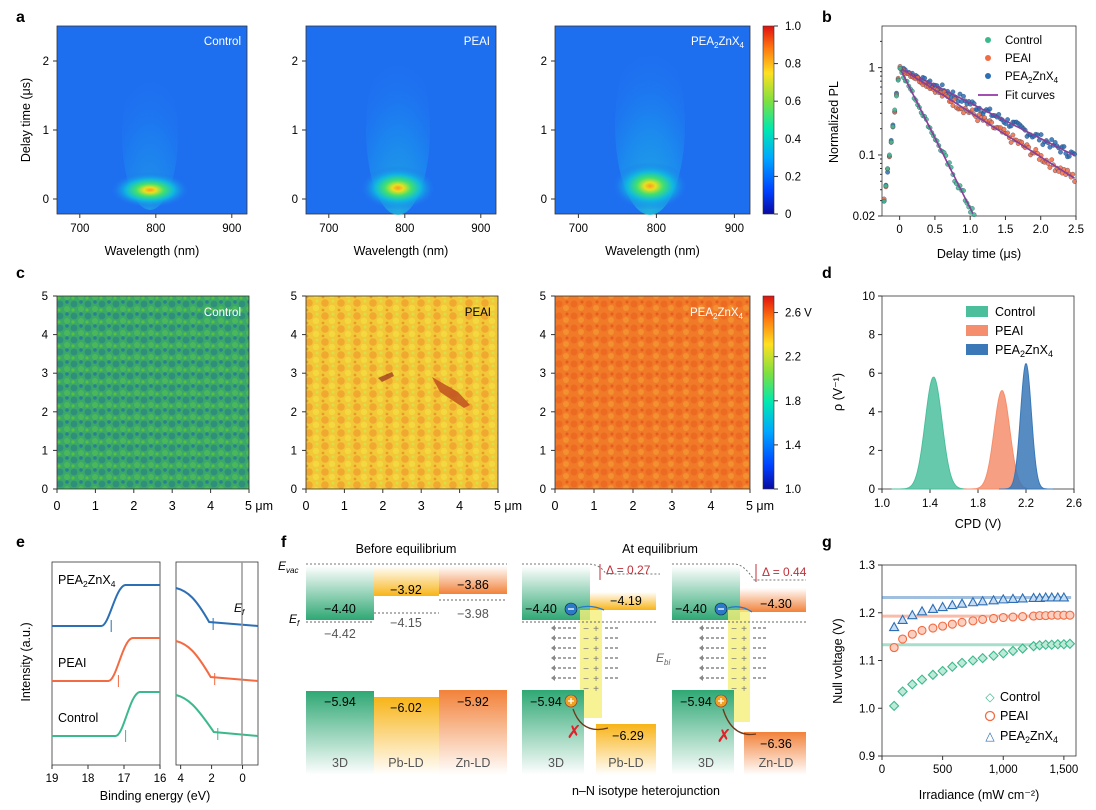 Image resolution: width=1096 pixels, height=810 pixels. I want to click on ebi-label: Ebi, so click(663, 659).